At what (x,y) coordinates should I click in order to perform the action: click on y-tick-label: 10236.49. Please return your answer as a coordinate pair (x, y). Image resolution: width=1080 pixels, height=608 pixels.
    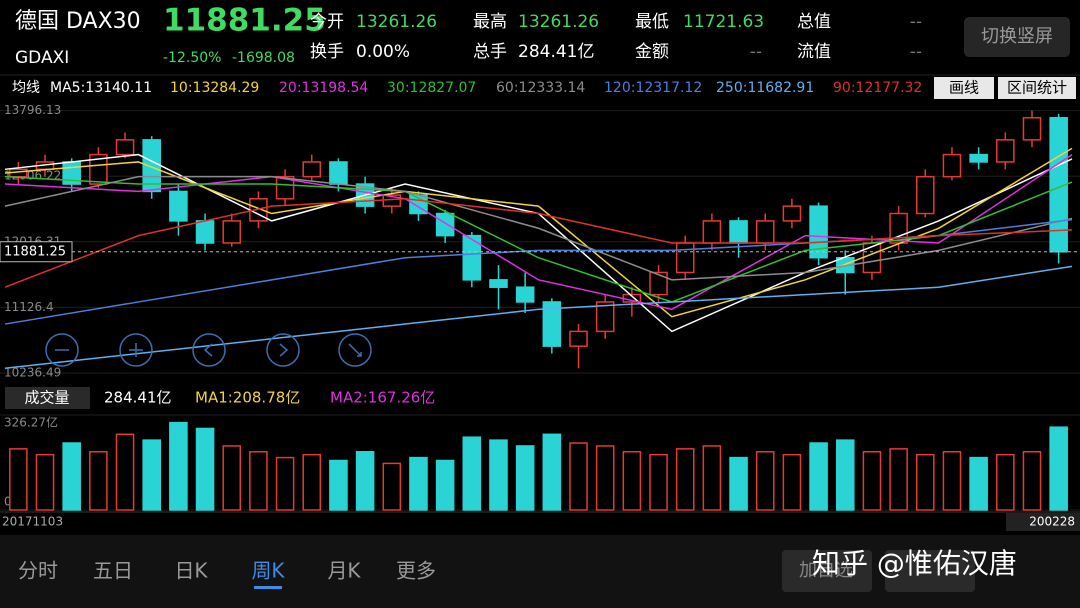
    Looking at the image, I should click on (32, 372).